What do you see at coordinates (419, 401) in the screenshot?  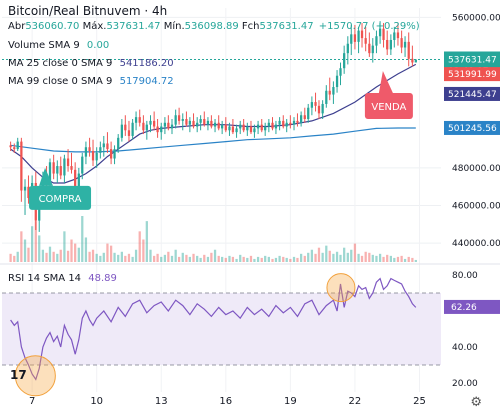 I see `time-tick-label: 25` at bounding box center [419, 401].